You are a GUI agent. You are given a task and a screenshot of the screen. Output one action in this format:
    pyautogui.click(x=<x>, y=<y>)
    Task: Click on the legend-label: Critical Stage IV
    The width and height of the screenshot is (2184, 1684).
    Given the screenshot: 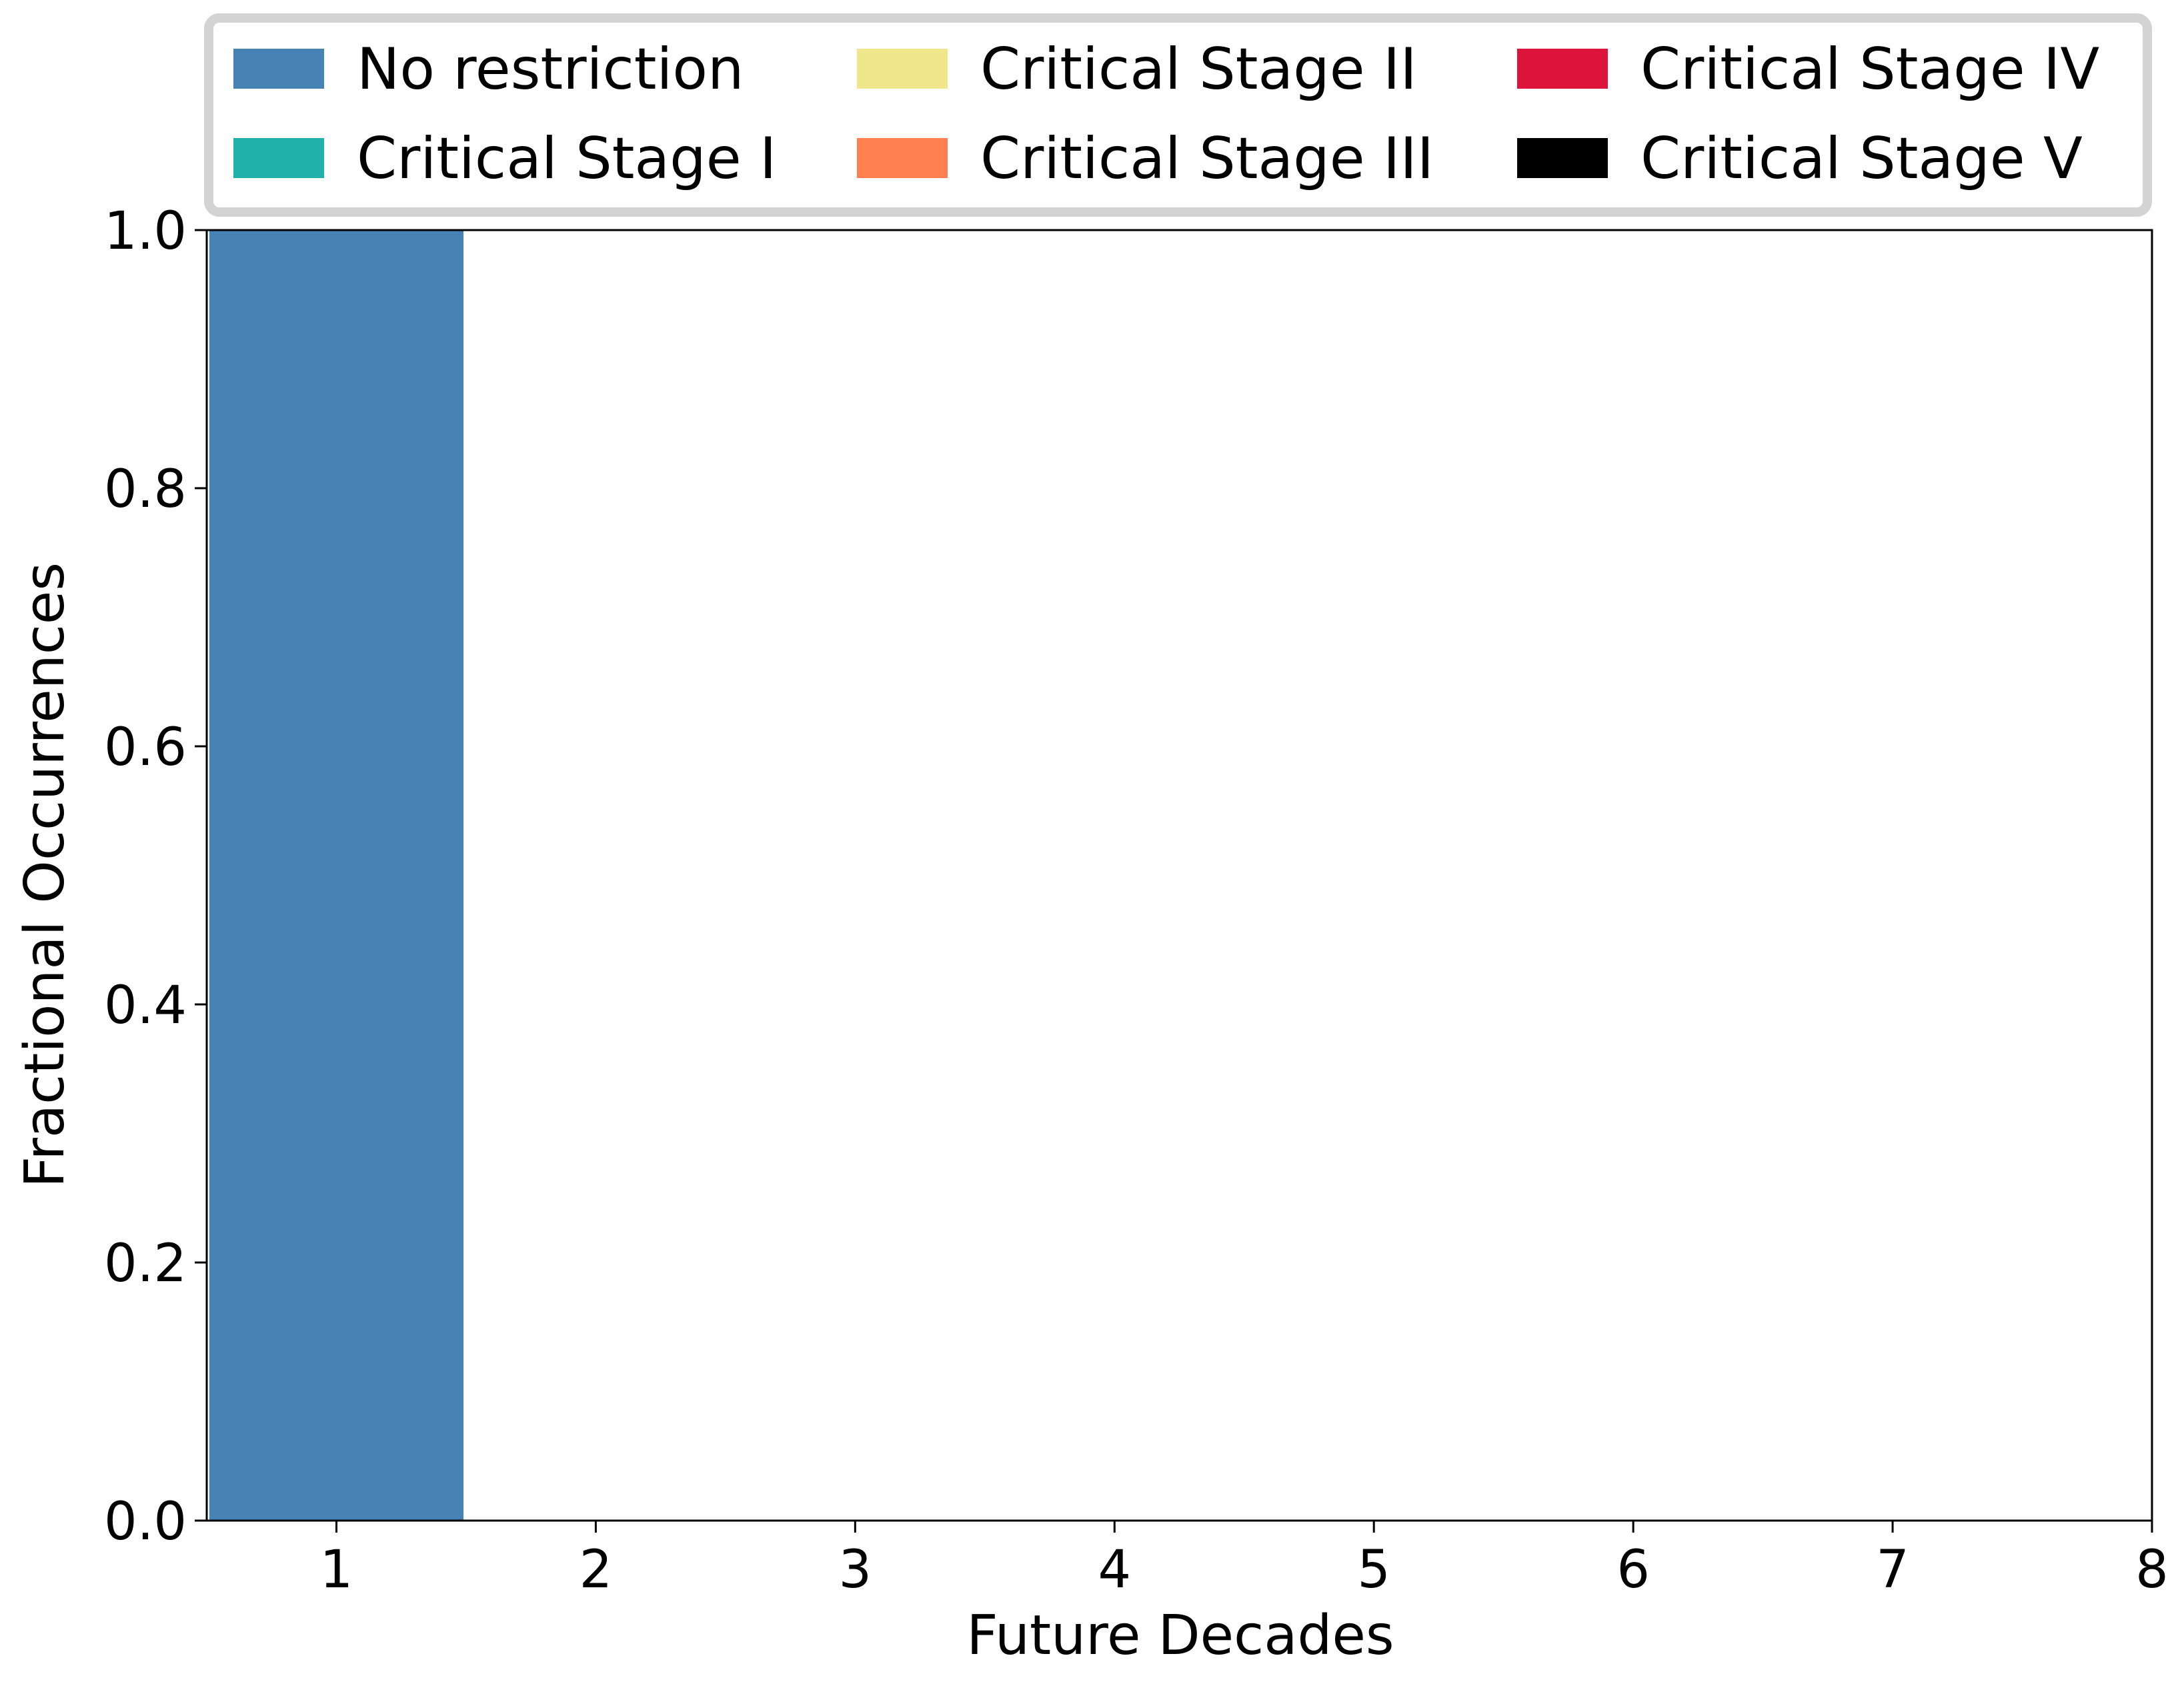 What is the action you would take?
    pyautogui.click(x=1870, y=69)
    